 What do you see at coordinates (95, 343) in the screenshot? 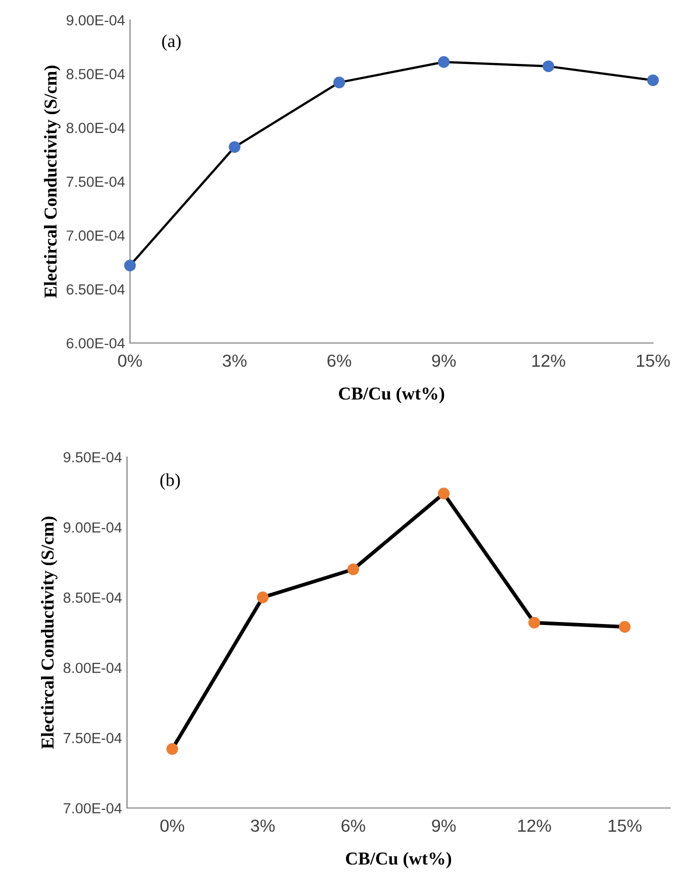
I see `y-tick-label: 6.00E-04` at bounding box center [95, 343].